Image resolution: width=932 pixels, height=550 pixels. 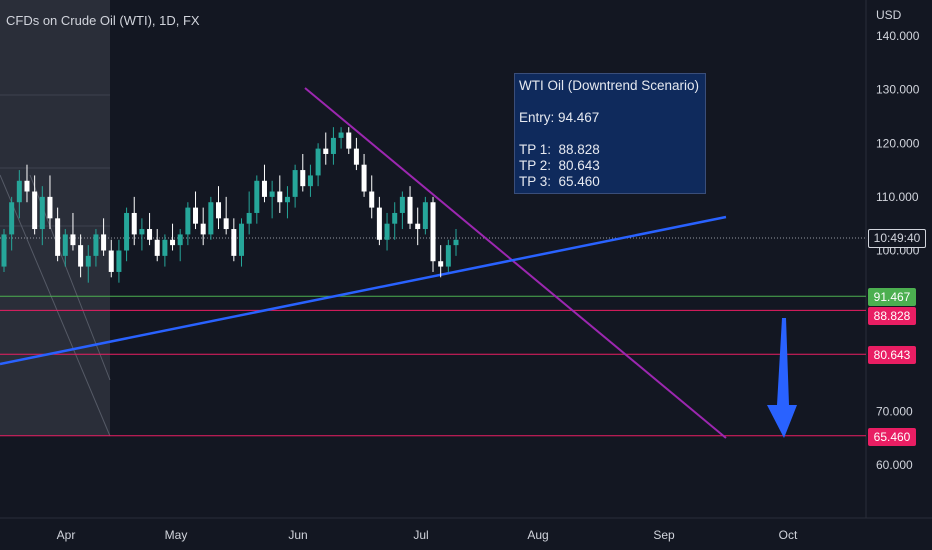 What do you see at coordinates (66, 535) in the screenshot?
I see `x-tick-label: Apr` at bounding box center [66, 535].